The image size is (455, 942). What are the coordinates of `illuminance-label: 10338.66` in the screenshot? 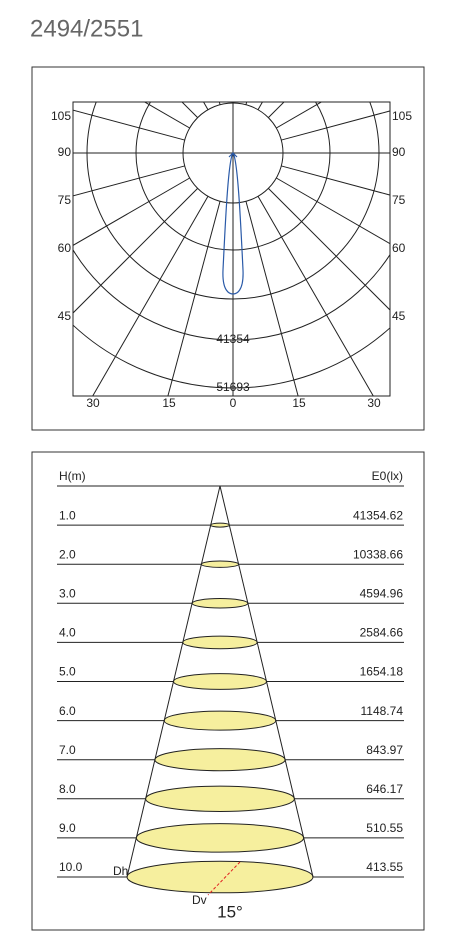 It's located at (378, 554).